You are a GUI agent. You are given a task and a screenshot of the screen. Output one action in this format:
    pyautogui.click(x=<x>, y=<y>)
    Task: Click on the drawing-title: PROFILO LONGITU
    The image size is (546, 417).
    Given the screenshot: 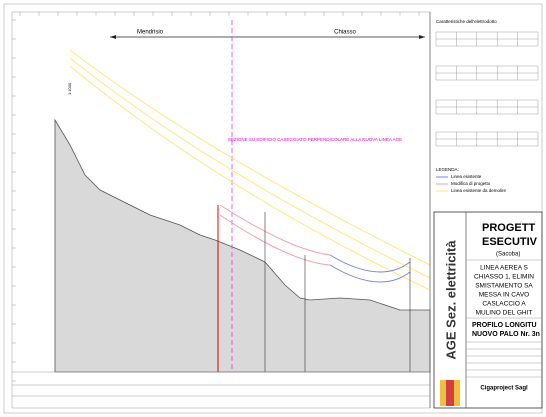 What is the action you would take?
    pyautogui.click(x=504, y=325)
    